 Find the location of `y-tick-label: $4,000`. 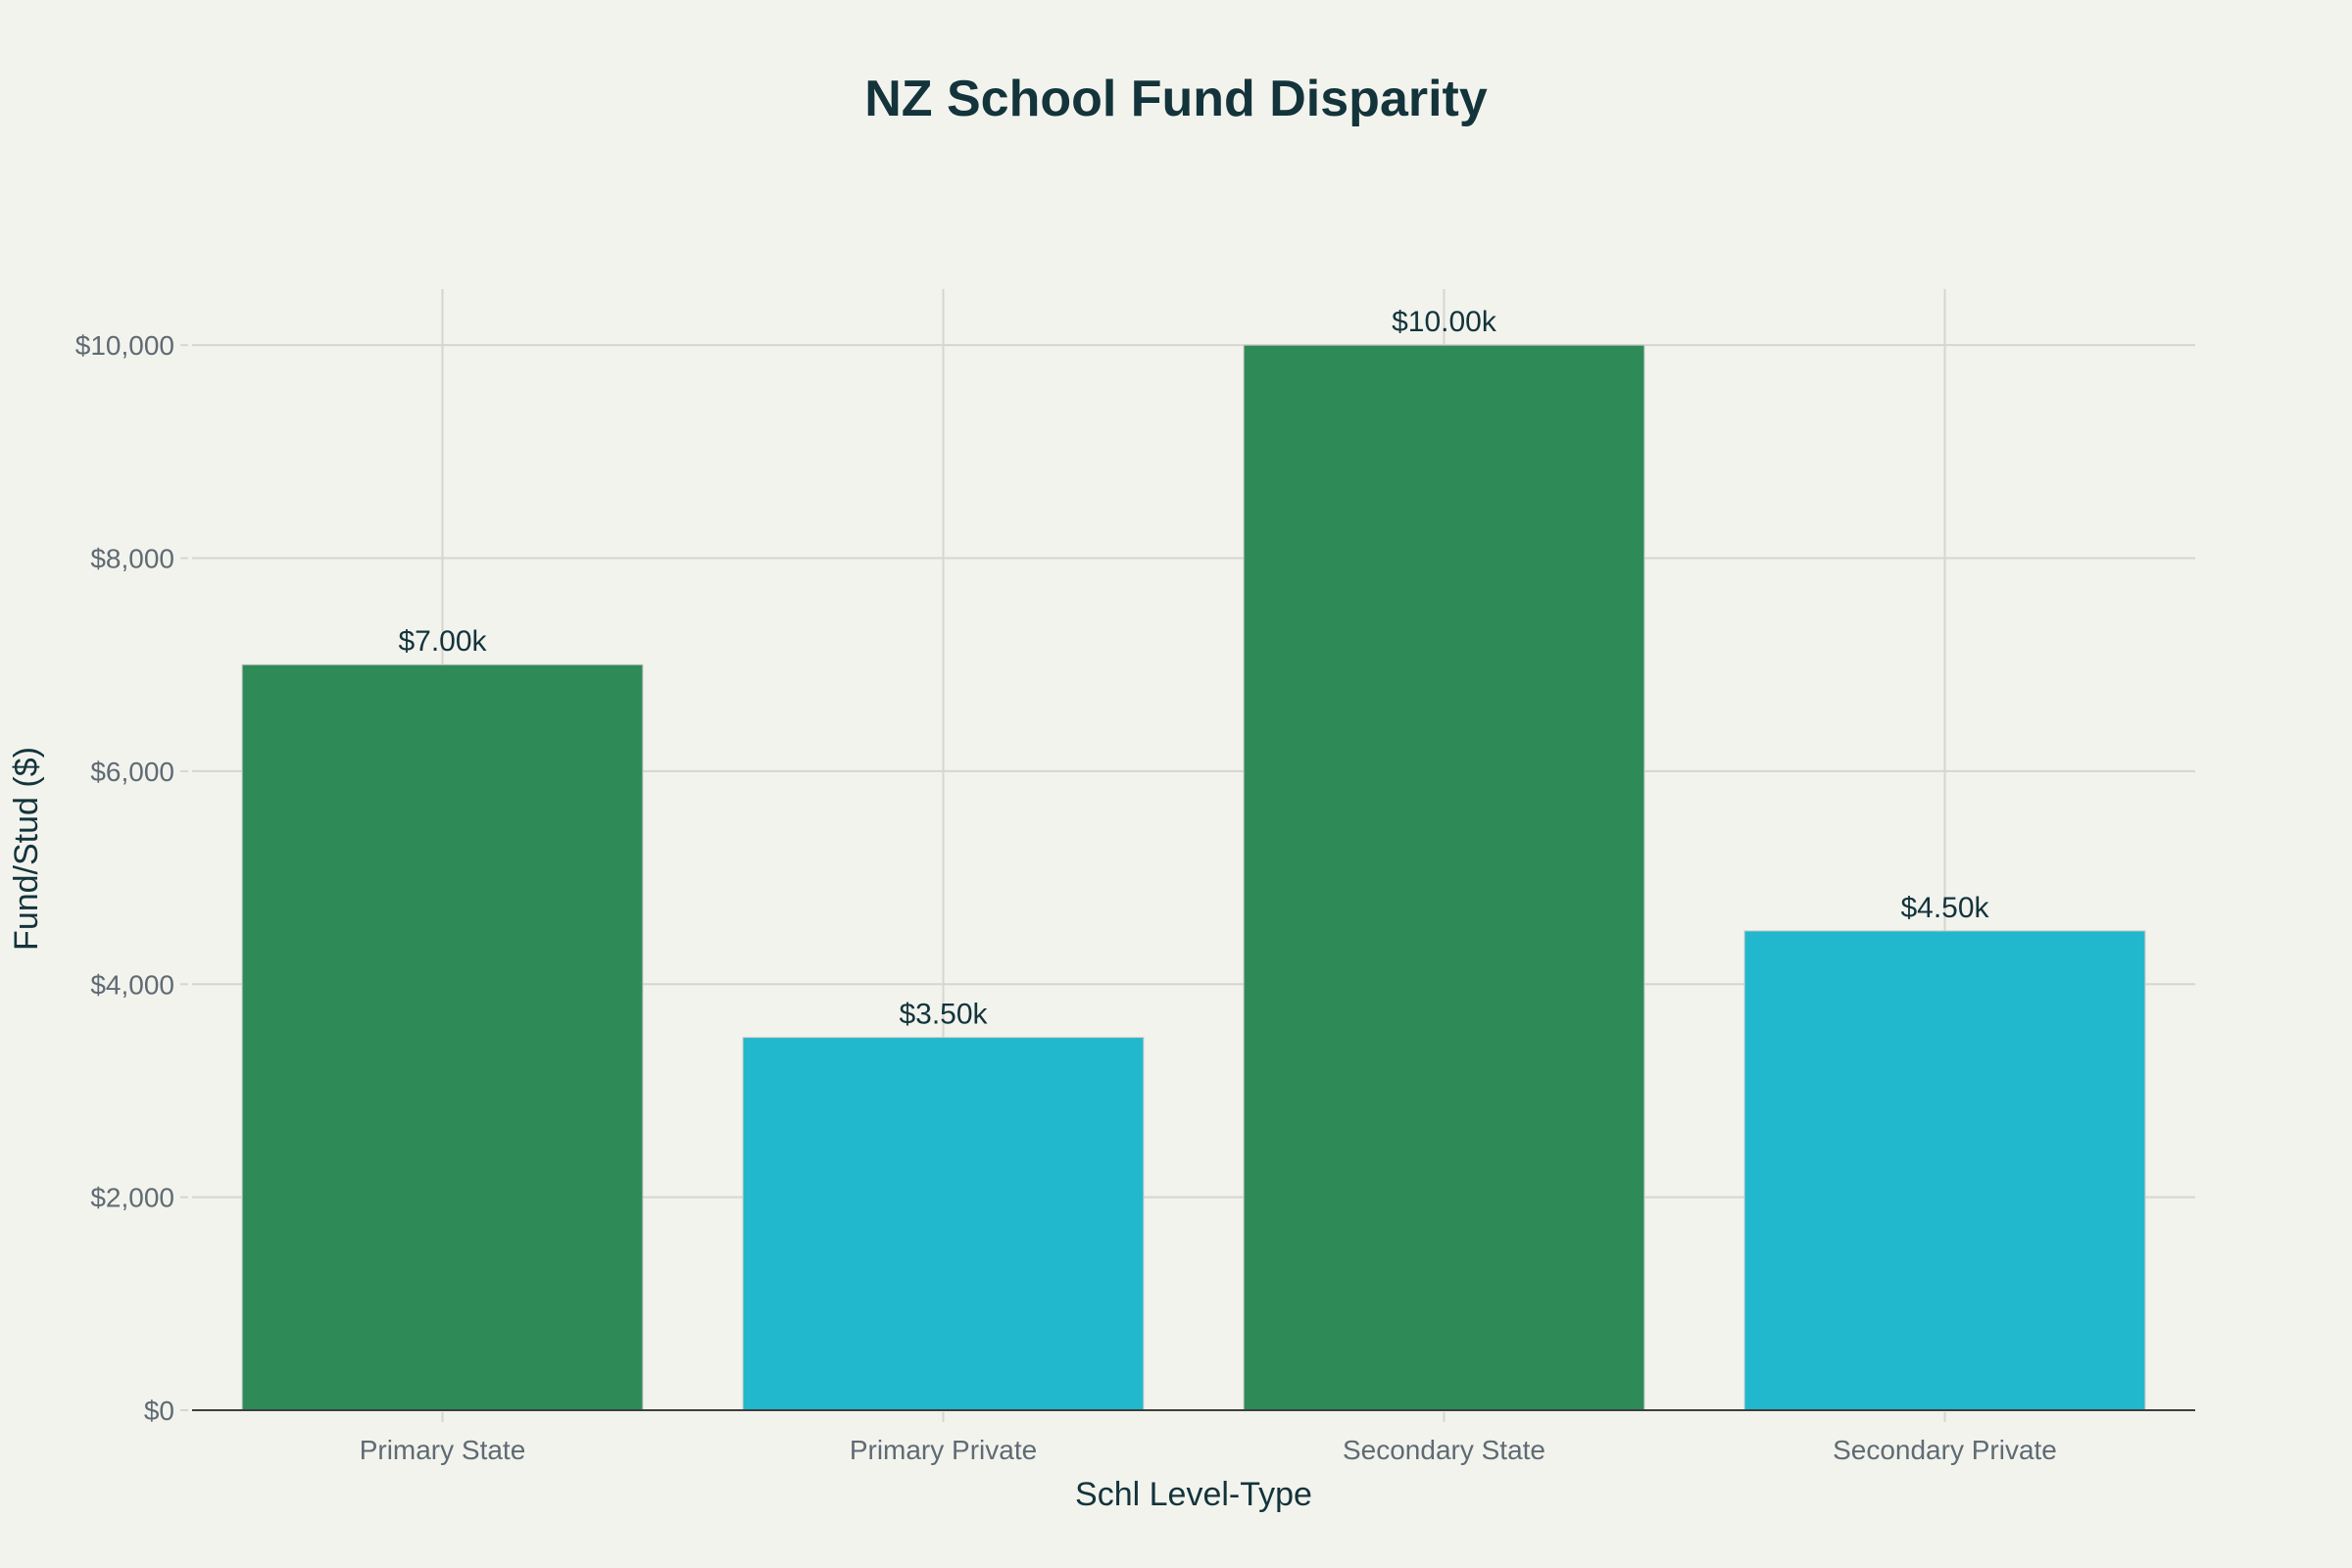

y-tick-label: $4,000 is located at coordinates (132, 984).